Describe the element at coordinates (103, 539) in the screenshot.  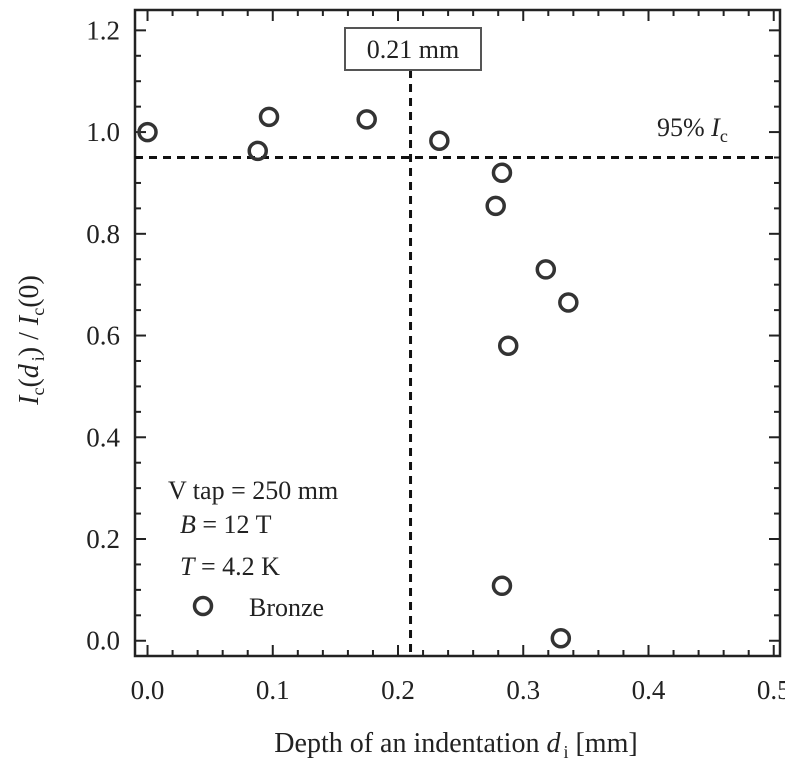
I see `y-tick-label: 0.2` at that location.